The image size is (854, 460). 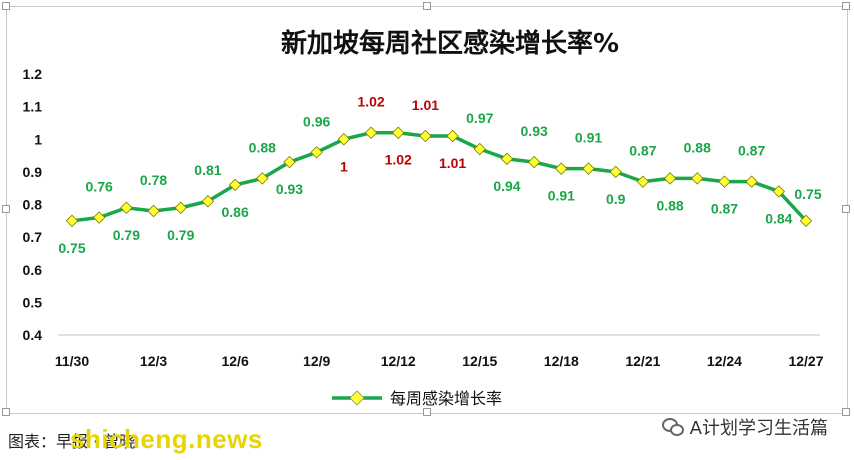 What do you see at coordinates (357, 398) in the screenshot?
I see `legend-marker-swatch` at bounding box center [357, 398].